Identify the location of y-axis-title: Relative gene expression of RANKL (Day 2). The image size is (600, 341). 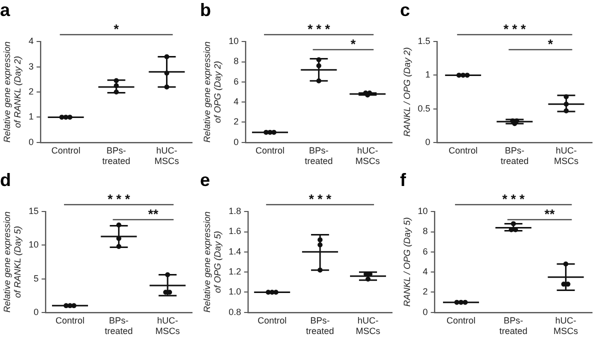
(12, 92).